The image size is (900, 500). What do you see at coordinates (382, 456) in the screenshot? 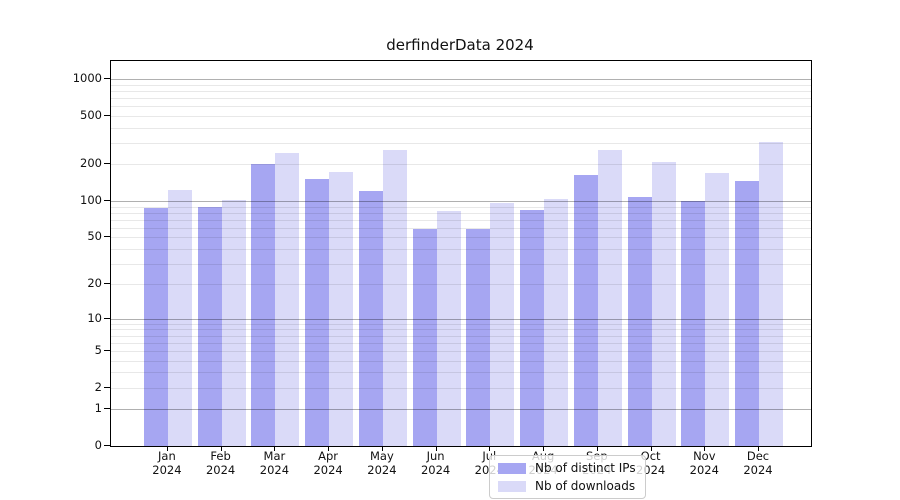
I see `x-tick-month: May` at bounding box center [382, 456].